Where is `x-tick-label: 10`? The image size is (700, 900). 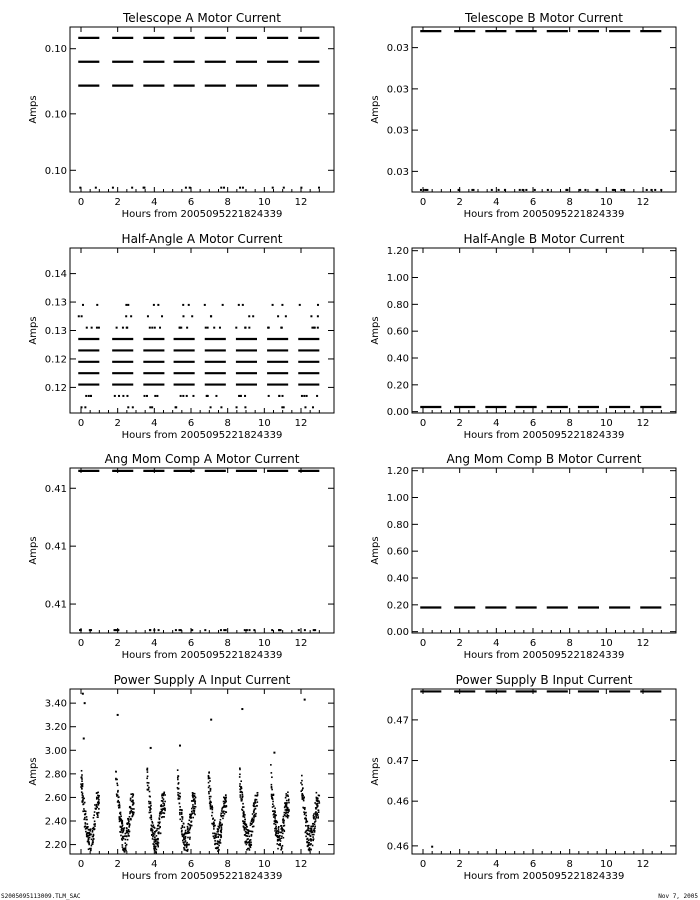 x-tick-label: 10 is located at coordinates (264, 864).